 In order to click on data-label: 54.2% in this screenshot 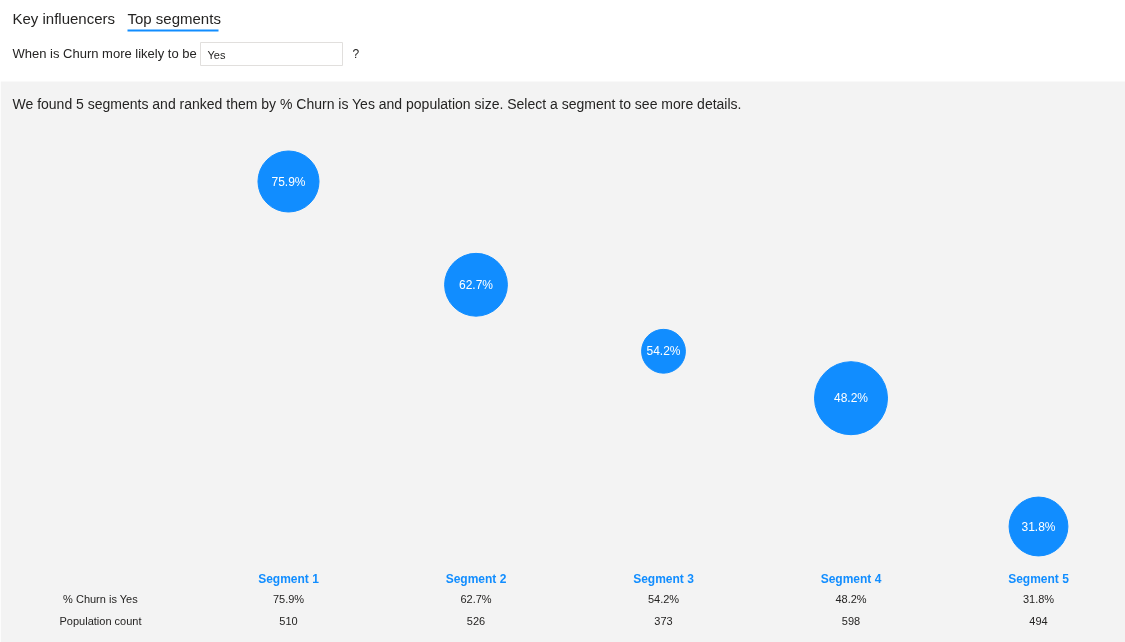, I will do `click(663, 598)`.